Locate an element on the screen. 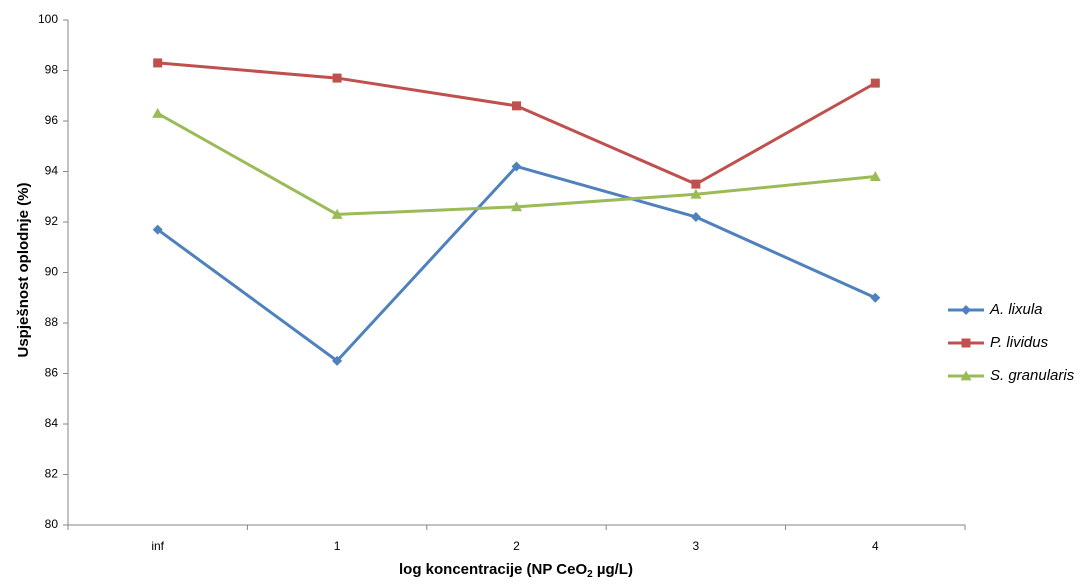  legend-marker-p-lividus is located at coordinates (966, 343).